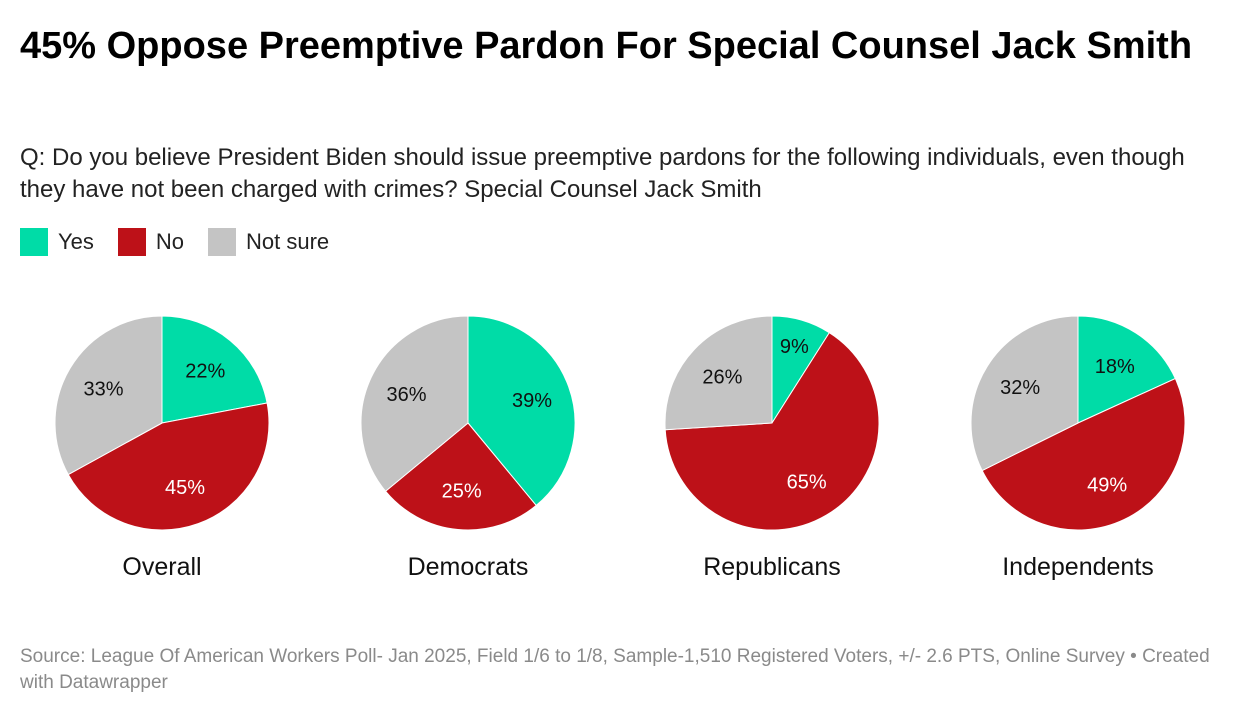 This screenshot has width=1240, height=714. What do you see at coordinates (205, 372) in the screenshot?
I see `pie-value-label-overall-yes: 22%` at bounding box center [205, 372].